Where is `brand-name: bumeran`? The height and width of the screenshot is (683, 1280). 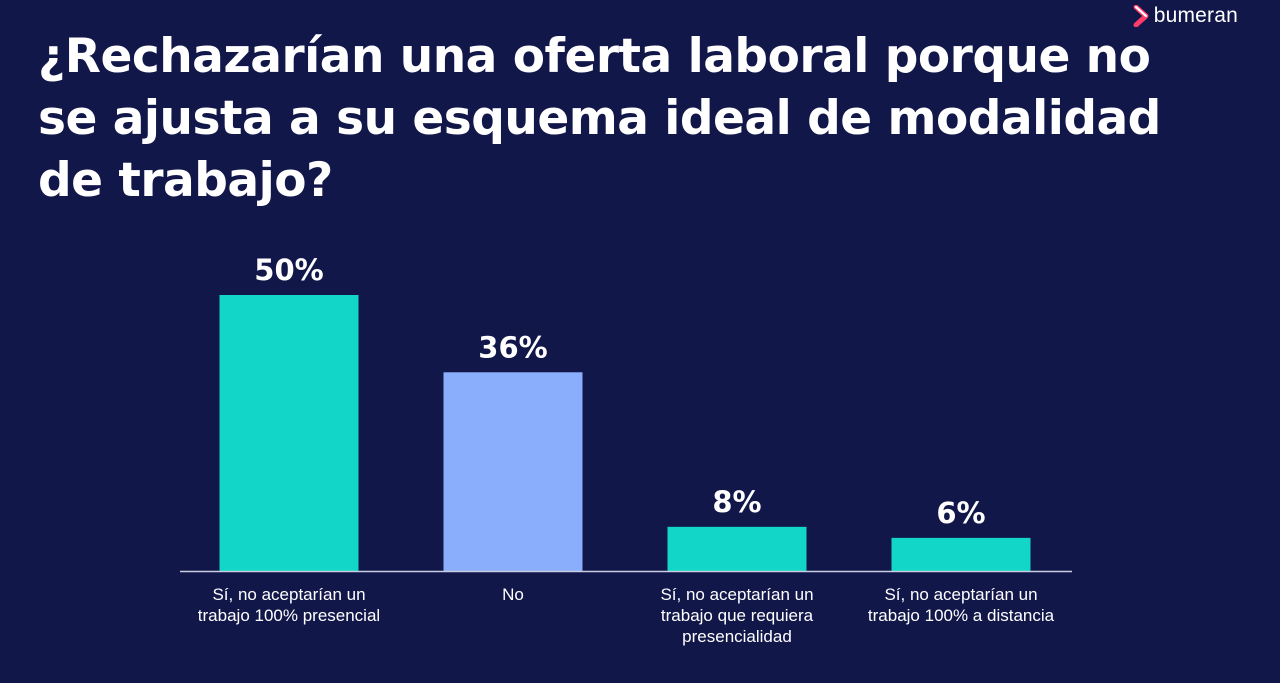
brand-name: bumeran is located at coordinates (1195, 15).